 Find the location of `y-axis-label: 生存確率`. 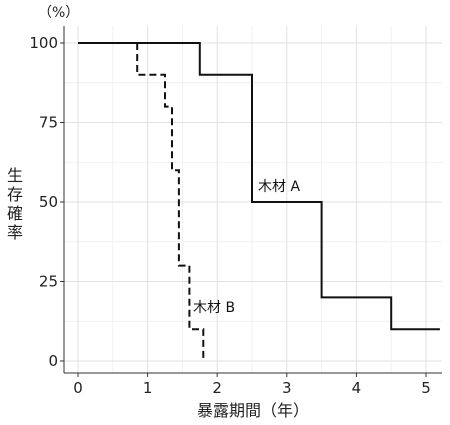

y-axis-label: 生存確率 is located at coordinates (15, 204).